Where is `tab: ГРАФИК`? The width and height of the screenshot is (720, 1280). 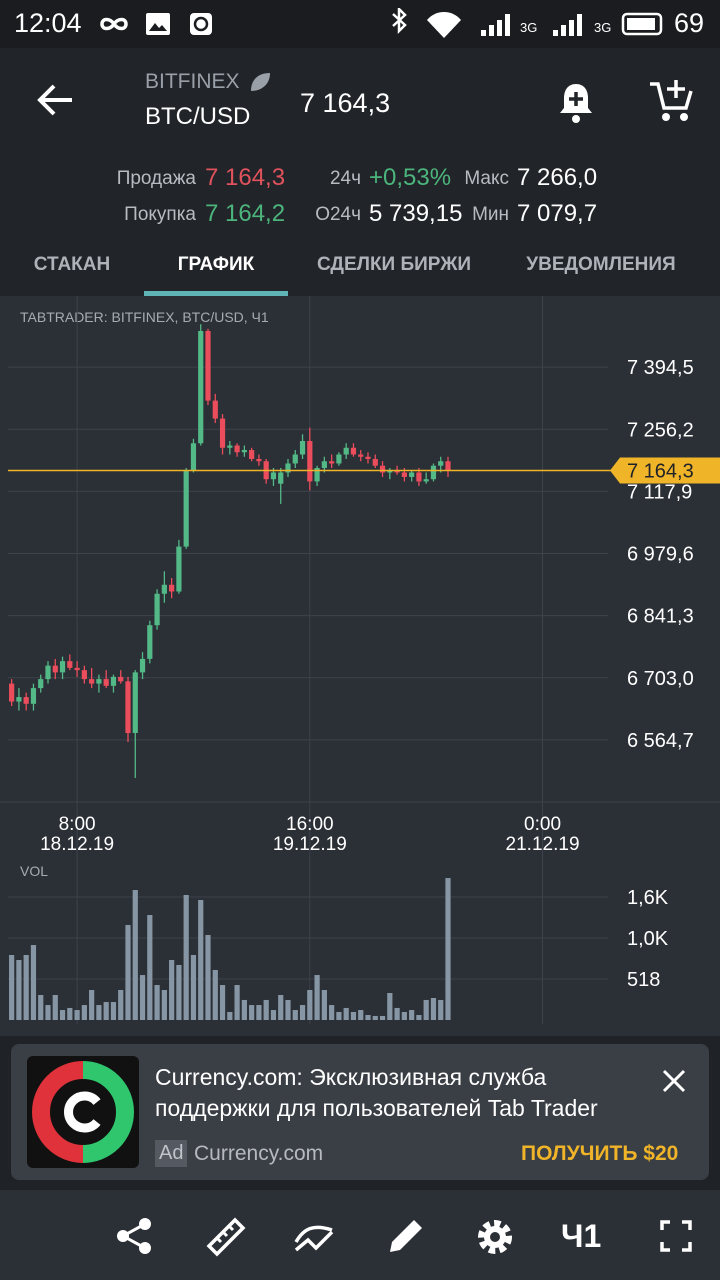
tab: ГРАФИК is located at coordinates (216, 264).